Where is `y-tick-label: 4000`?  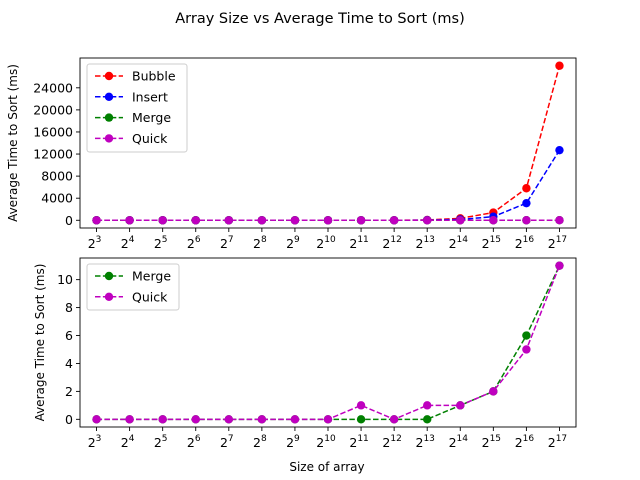
y-tick-label: 4000 is located at coordinates (57, 198).